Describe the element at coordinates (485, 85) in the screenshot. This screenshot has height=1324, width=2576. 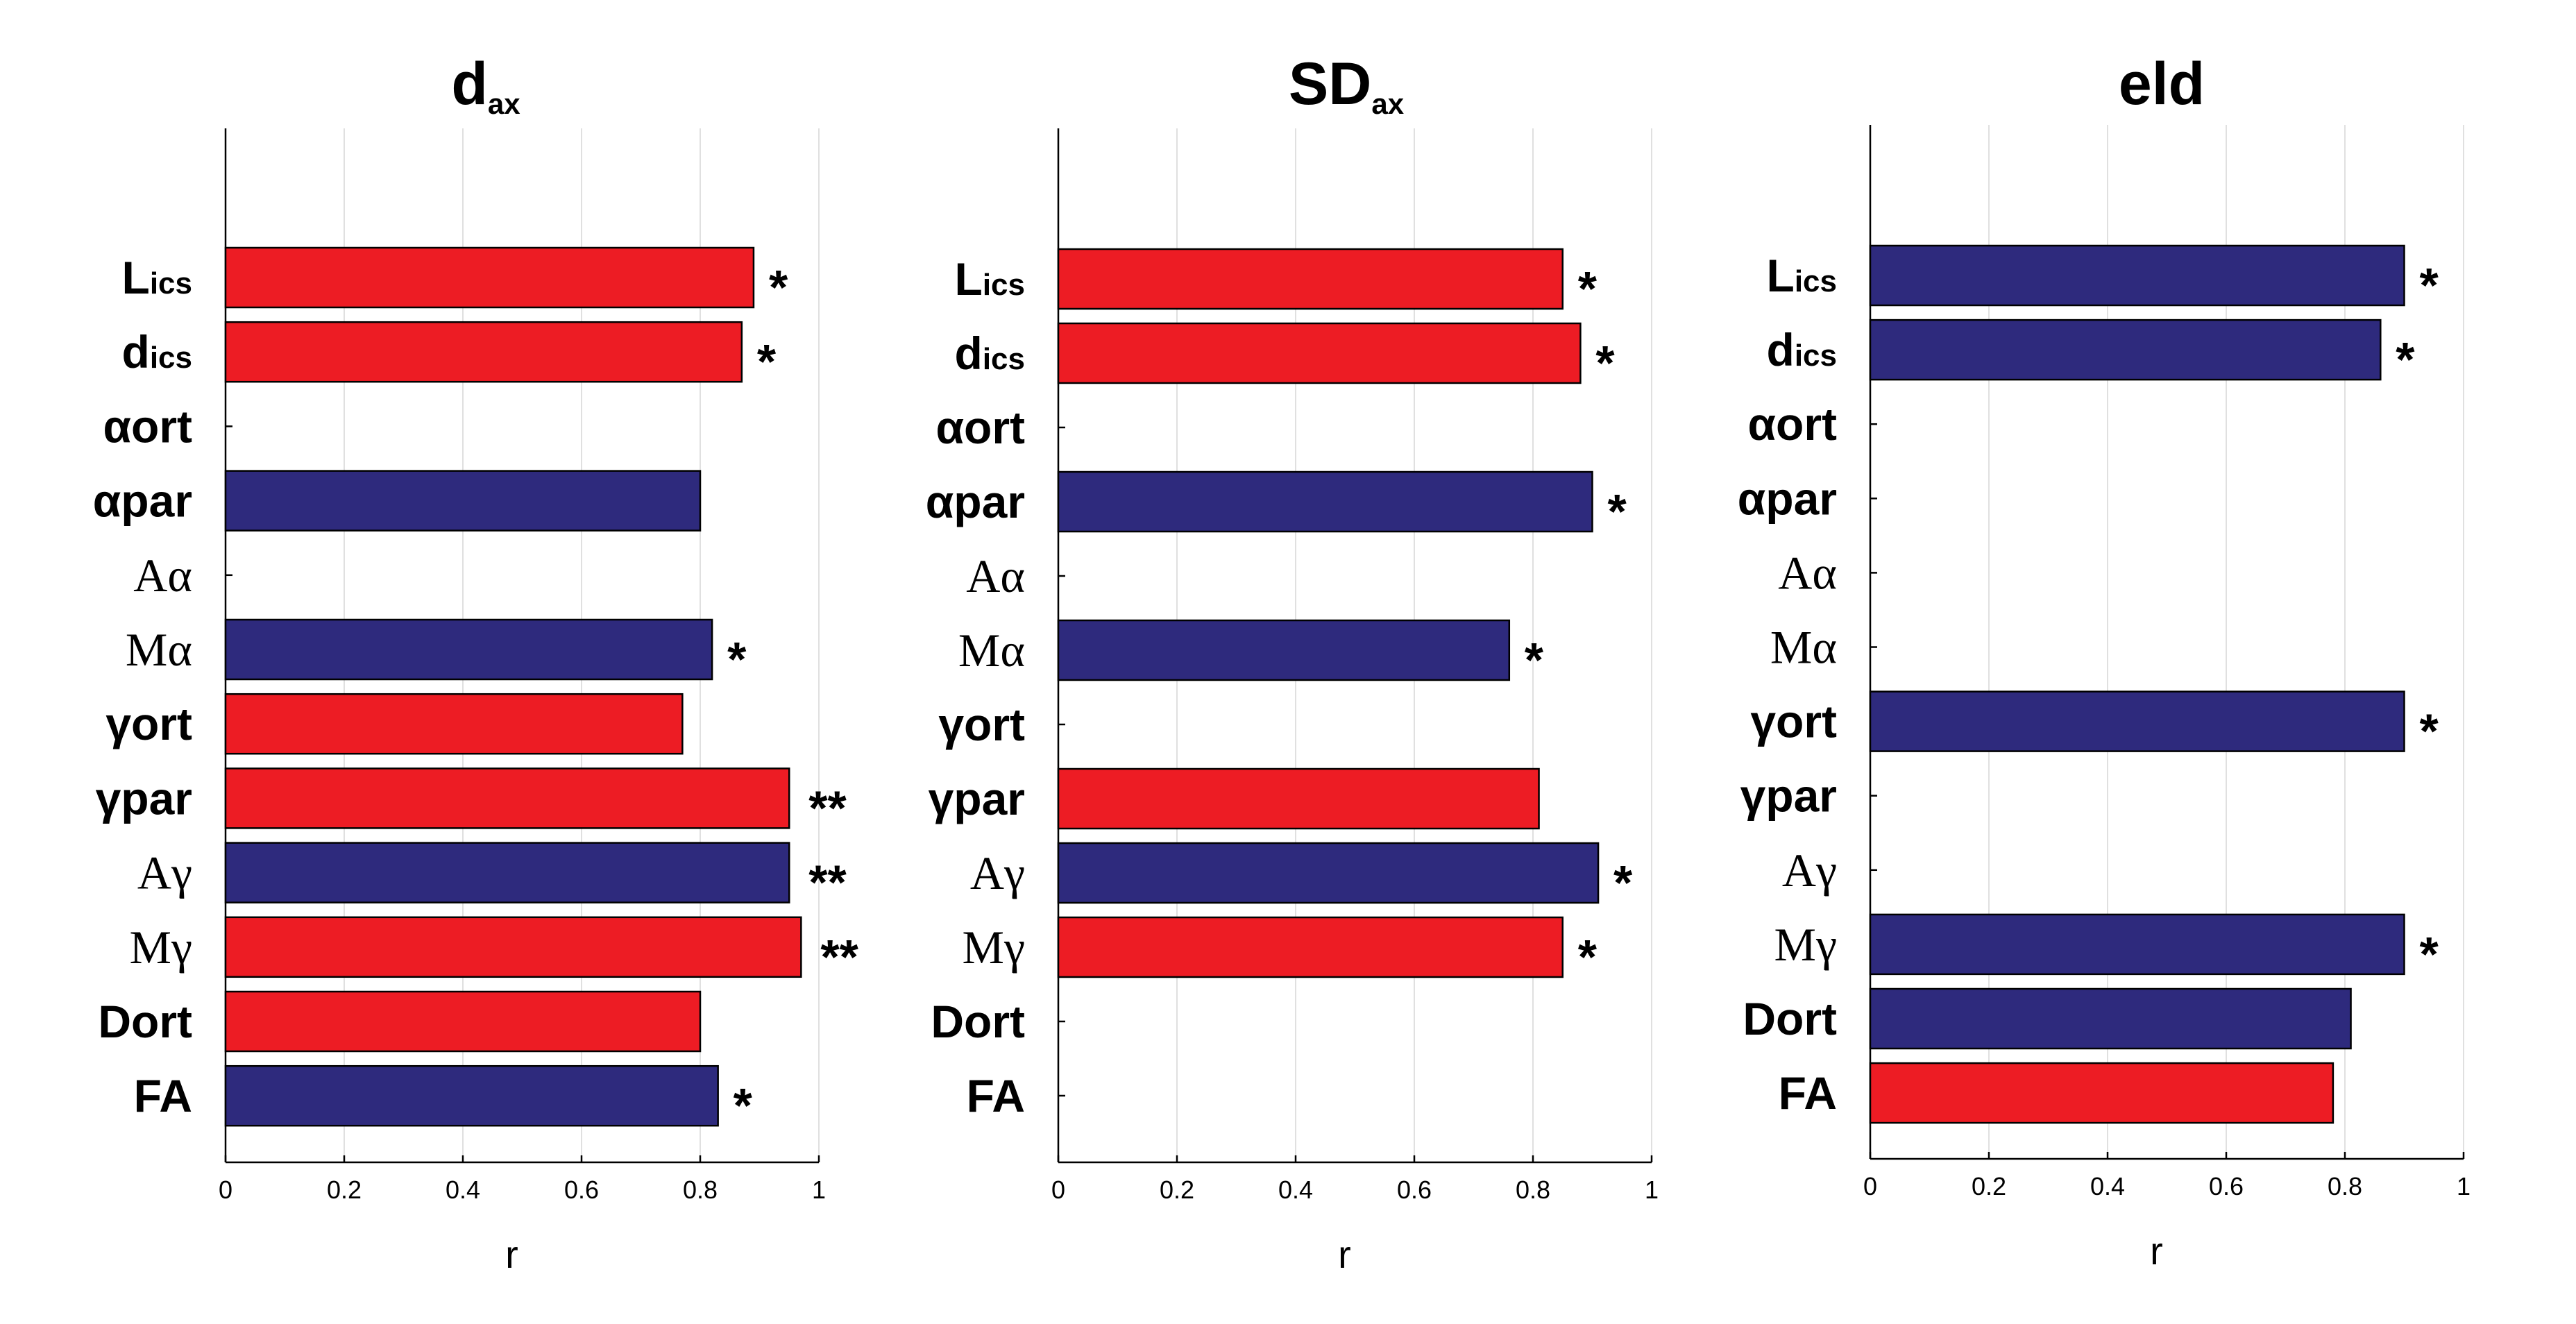
I see `chart-title: dax` at that location.